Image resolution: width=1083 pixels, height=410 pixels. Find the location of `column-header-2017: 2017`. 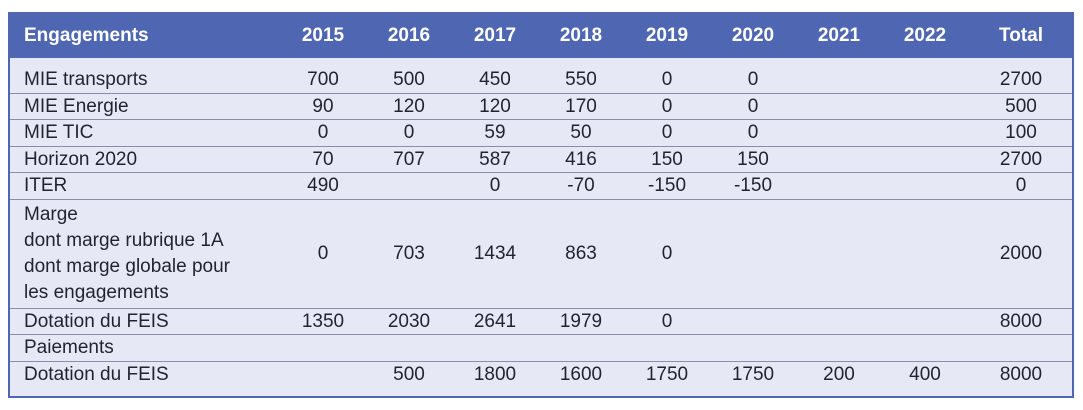

column-header-2017: 2017 is located at coordinates (495, 35).